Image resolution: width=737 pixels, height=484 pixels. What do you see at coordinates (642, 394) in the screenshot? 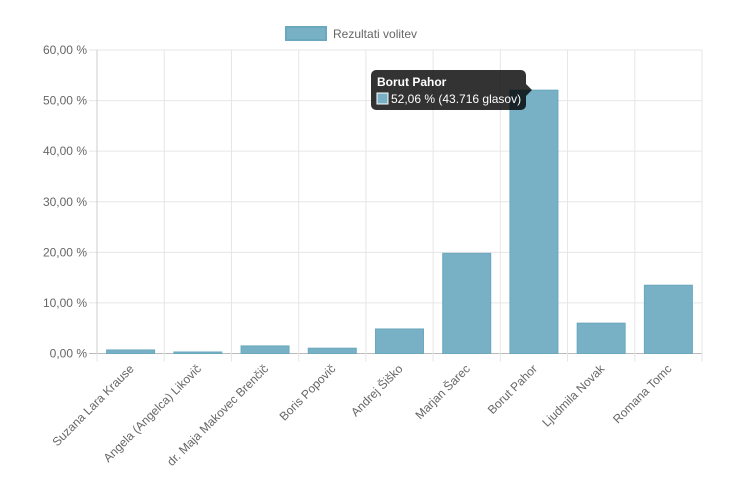
I see `x-tick-label: Romana Tomc` at bounding box center [642, 394].